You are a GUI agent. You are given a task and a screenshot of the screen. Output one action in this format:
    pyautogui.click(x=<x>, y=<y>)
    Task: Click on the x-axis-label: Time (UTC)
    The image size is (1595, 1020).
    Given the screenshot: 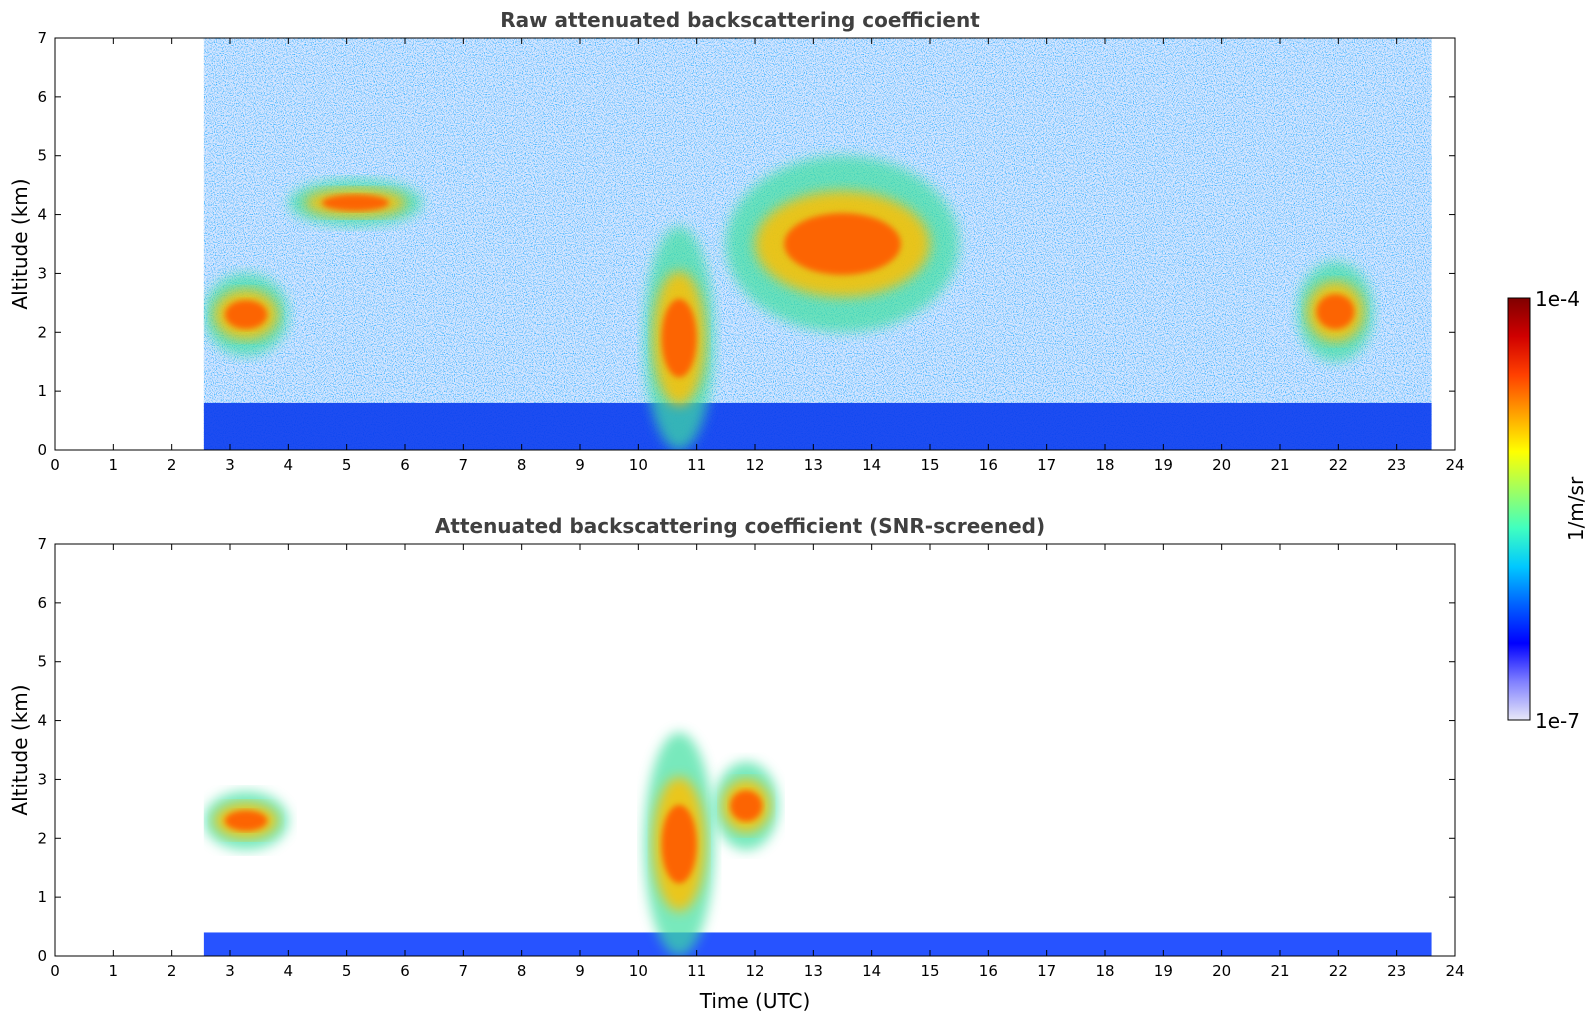 What is the action you would take?
    pyautogui.click(x=755, y=1001)
    